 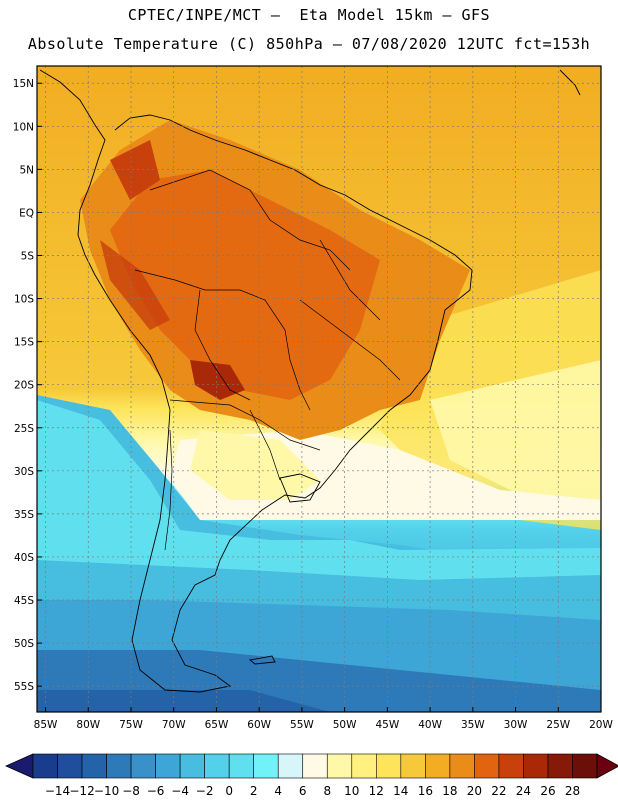 I want to click on lon-label: 55W, so click(x=302, y=725).